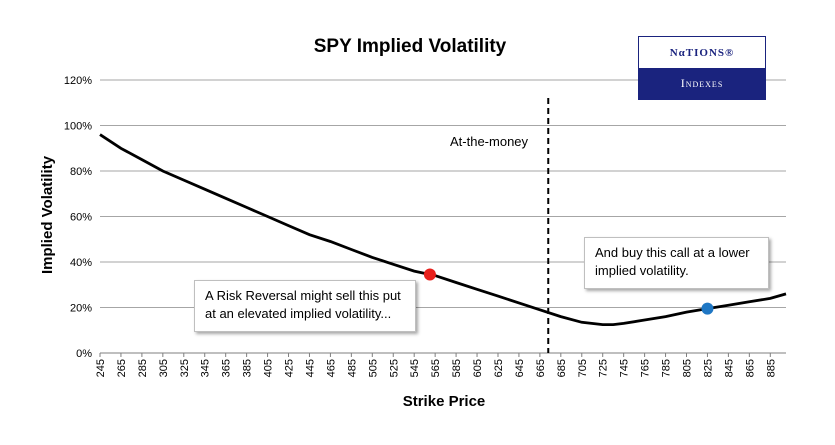  What do you see at coordinates (47, 214) in the screenshot?
I see `y-axis-label: Implied Volatility` at bounding box center [47, 214].